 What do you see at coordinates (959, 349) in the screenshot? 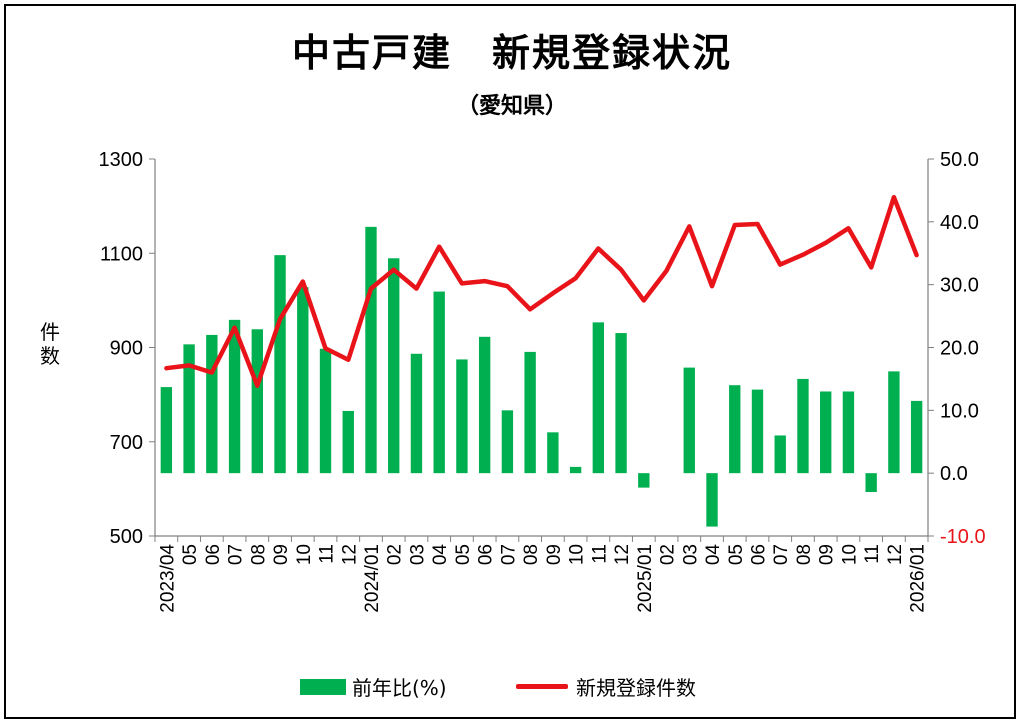
I see `y-right-tick-label: 20.0` at bounding box center [959, 349].